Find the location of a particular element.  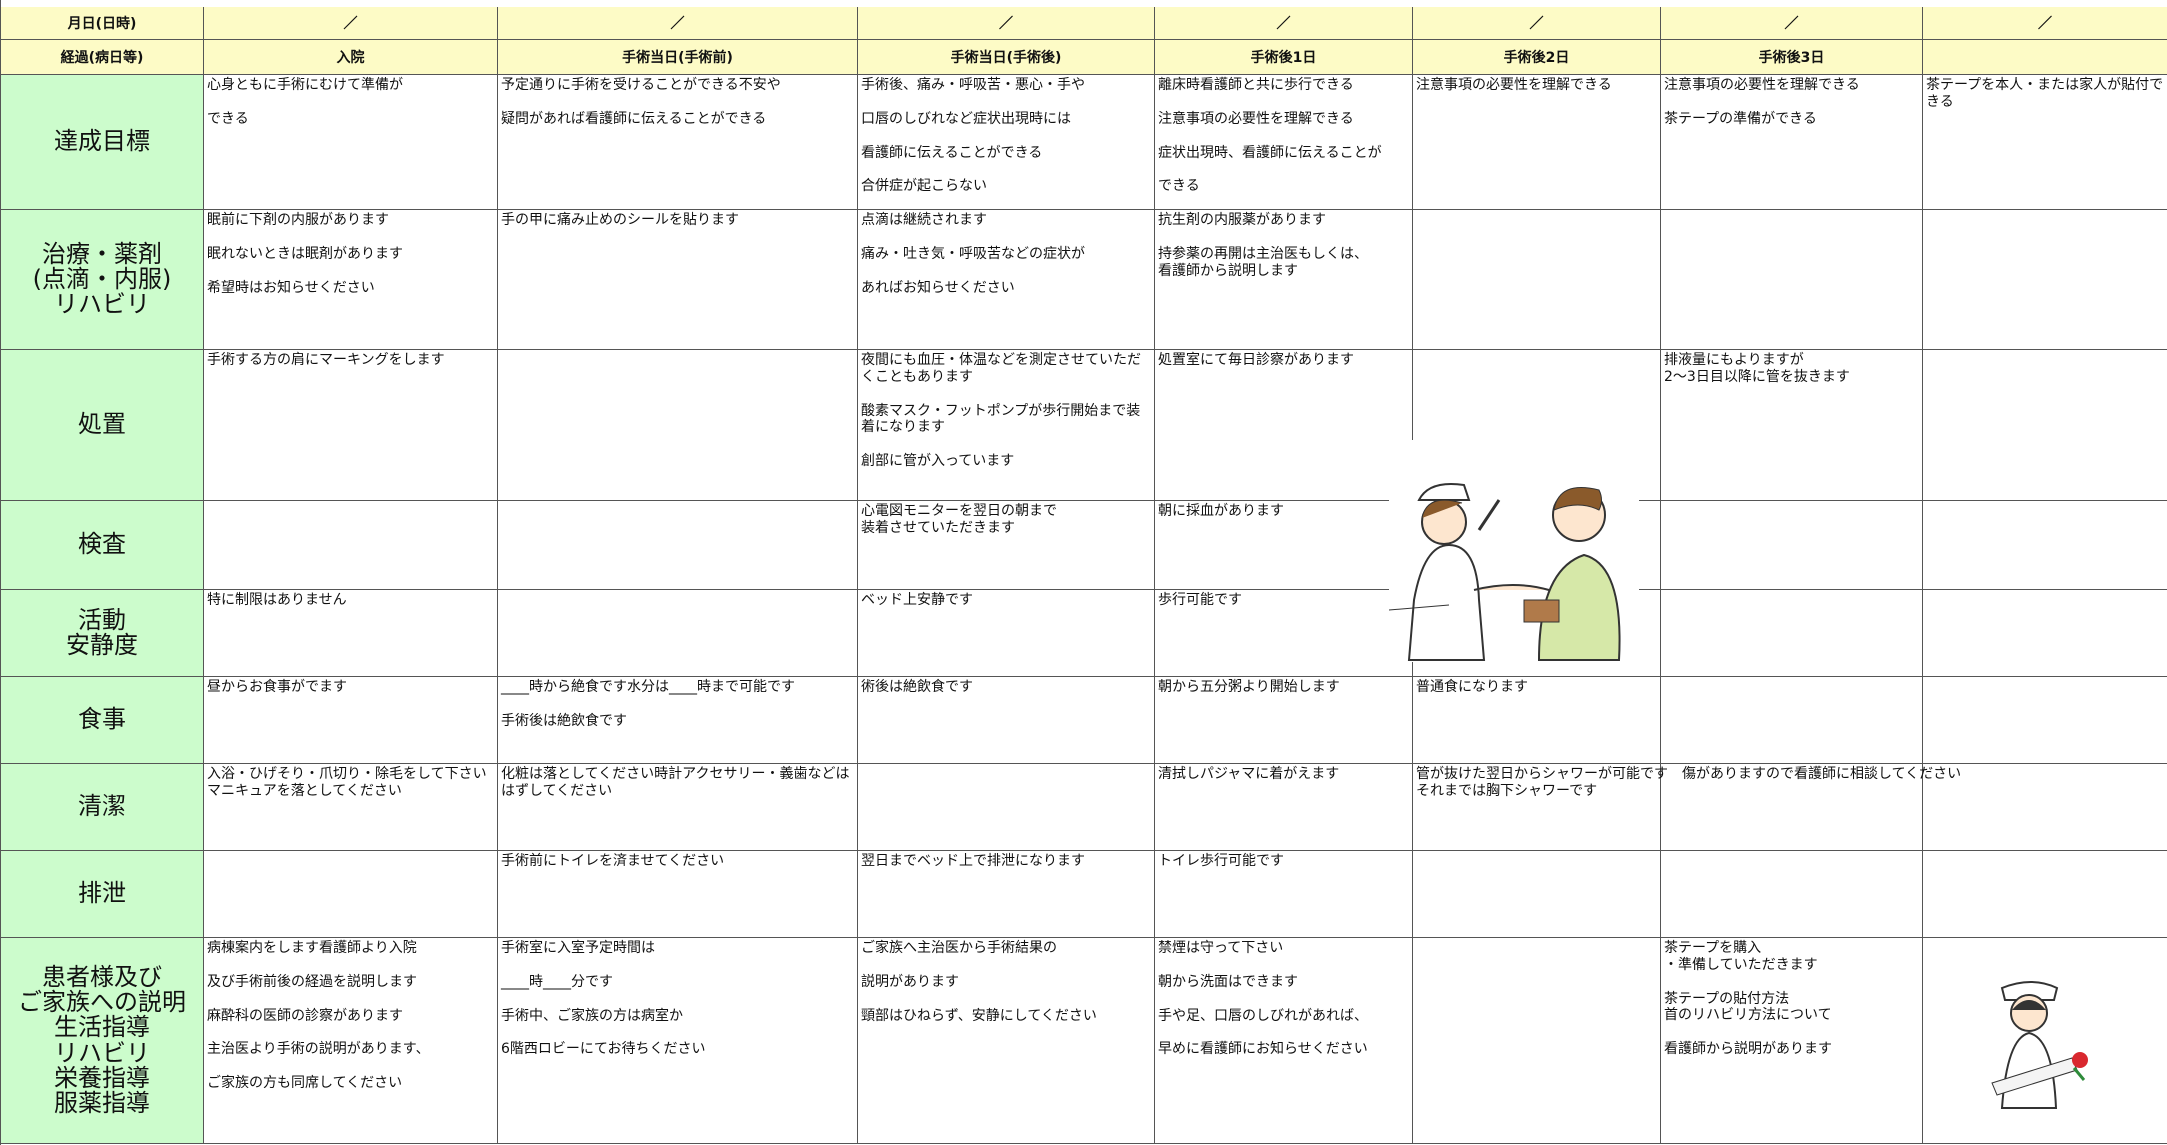

stage-cell: 手術後1日 is located at coordinates (1284, 57).